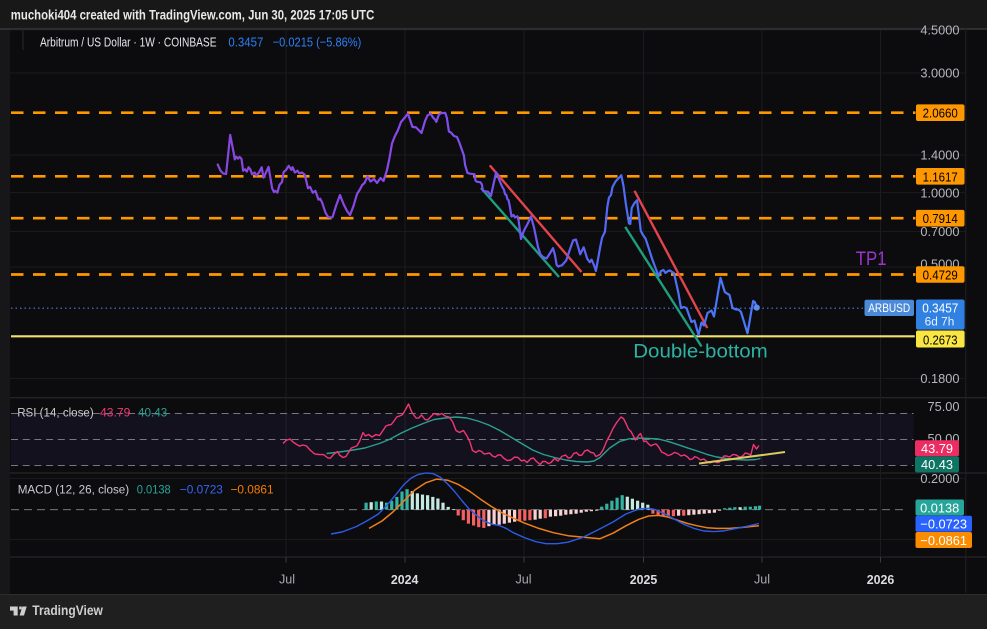 Image resolution: width=987 pixels, height=629 pixels. What do you see at coordinates (939, 478) in the screenshot?
I see `svg-text: 0.2000` at bounding box center [939, 478].